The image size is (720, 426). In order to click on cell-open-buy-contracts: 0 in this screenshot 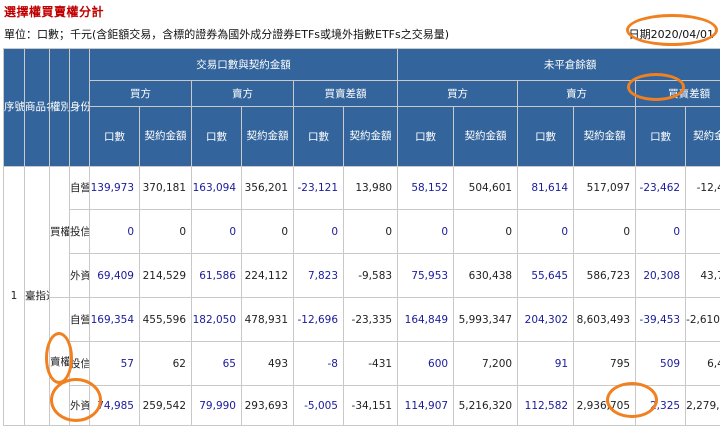, I will do `click(426, 232)`.